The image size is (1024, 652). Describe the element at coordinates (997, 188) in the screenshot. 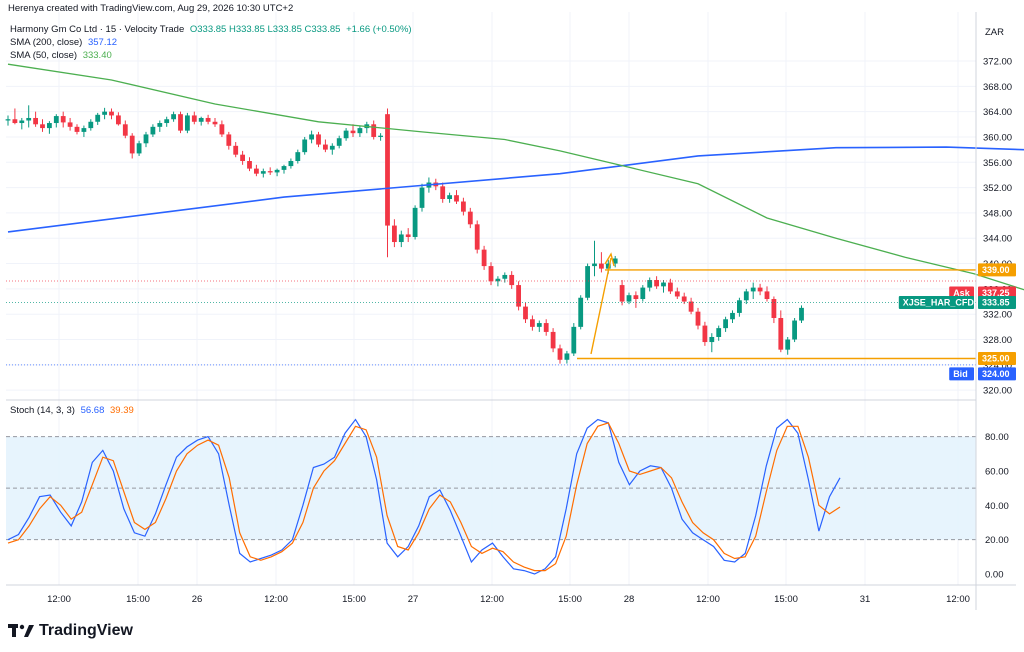

I see `price-tick-label: 352.00` at that location.